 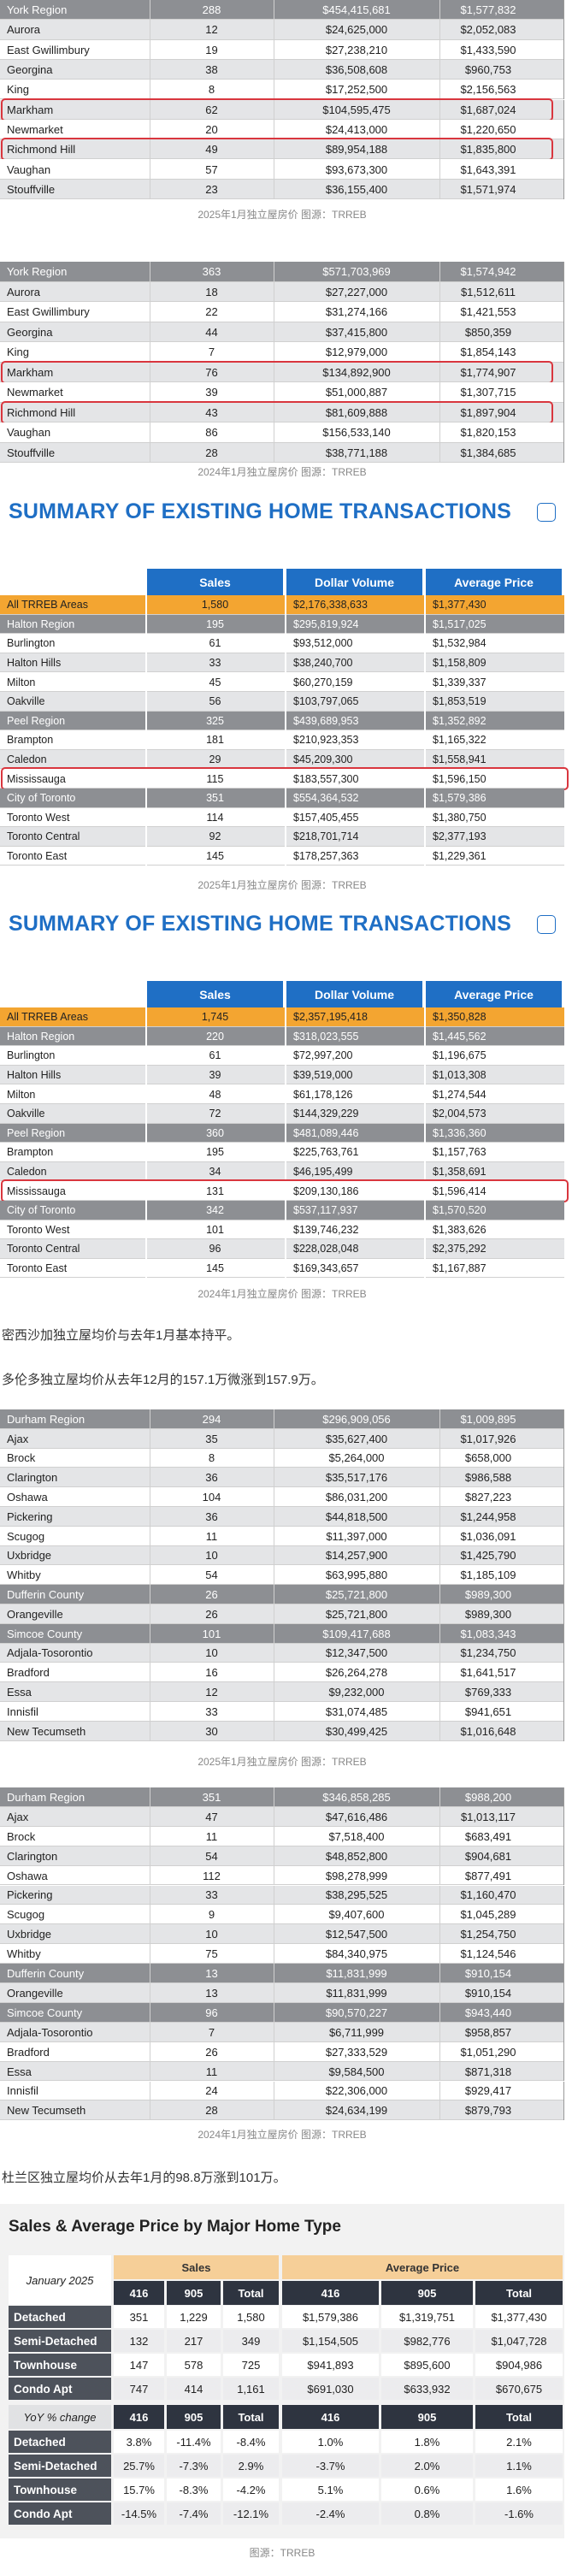 What do you see at coordinates (211, 1497) in the screenshot?
I see `cell-value: 104` at bounding box center [211, 1497].